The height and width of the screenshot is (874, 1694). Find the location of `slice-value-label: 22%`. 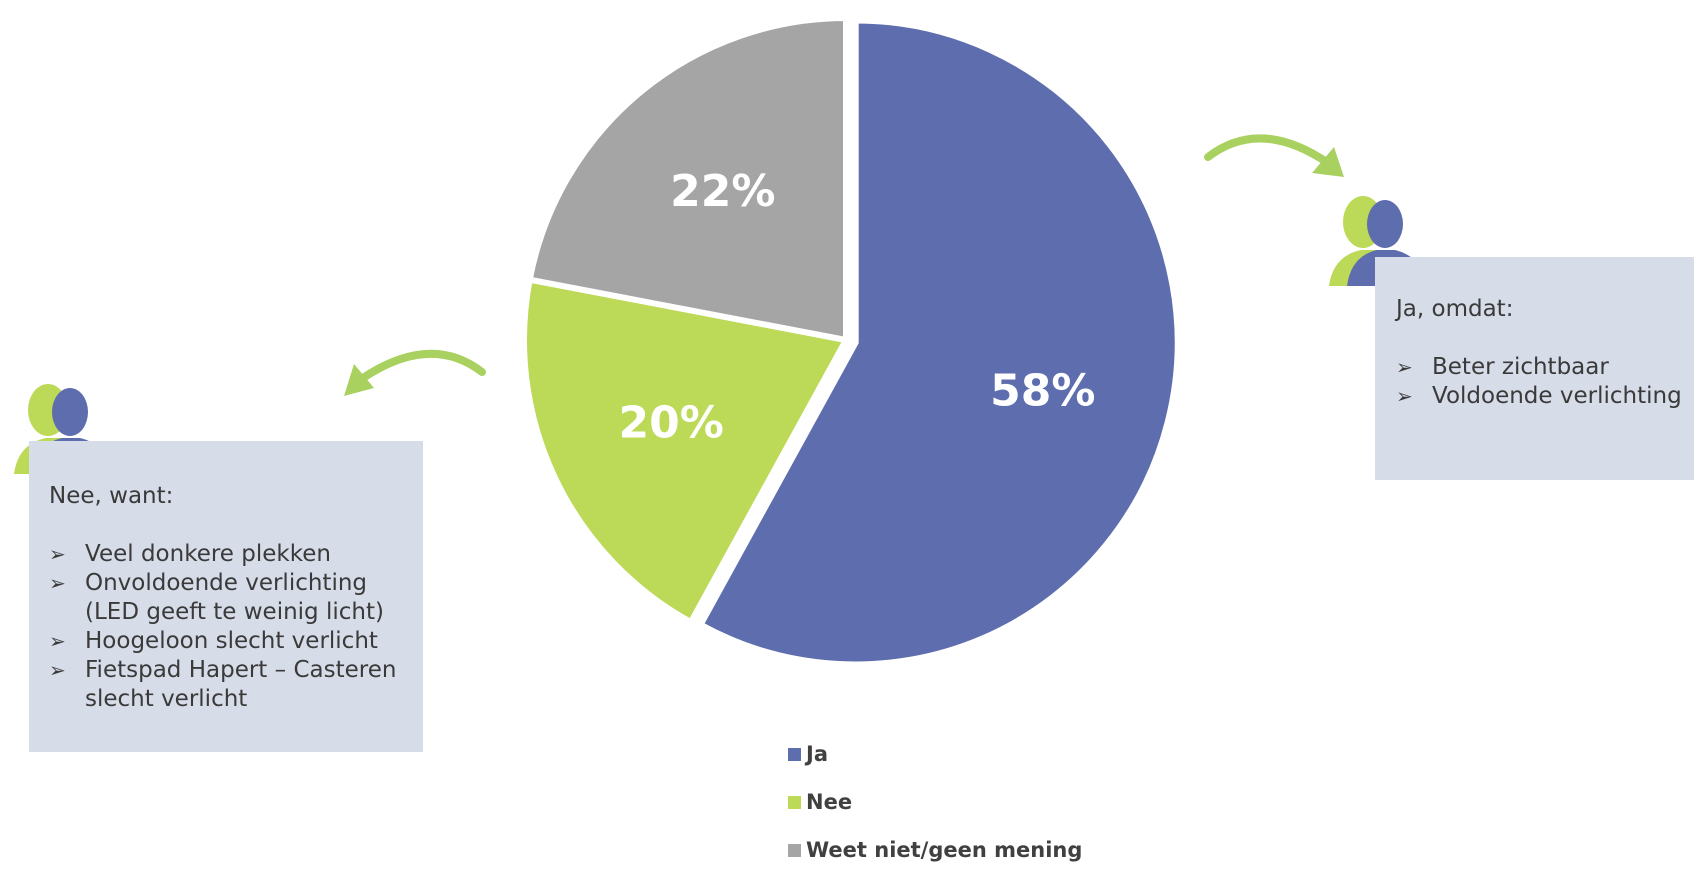

slice-value-label: 22% is located at coordinates (722, 191).